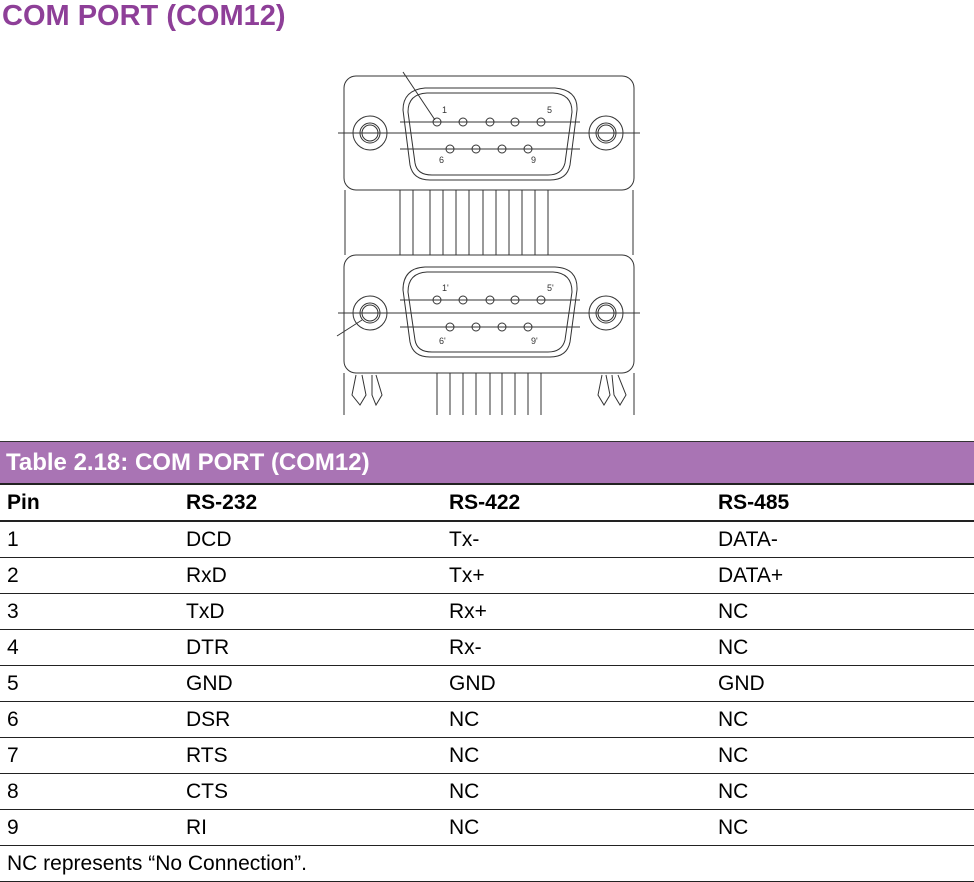  Describe the element at coordinates (533, 160) in the screenshot. I see `pin-label: 9` at that location.